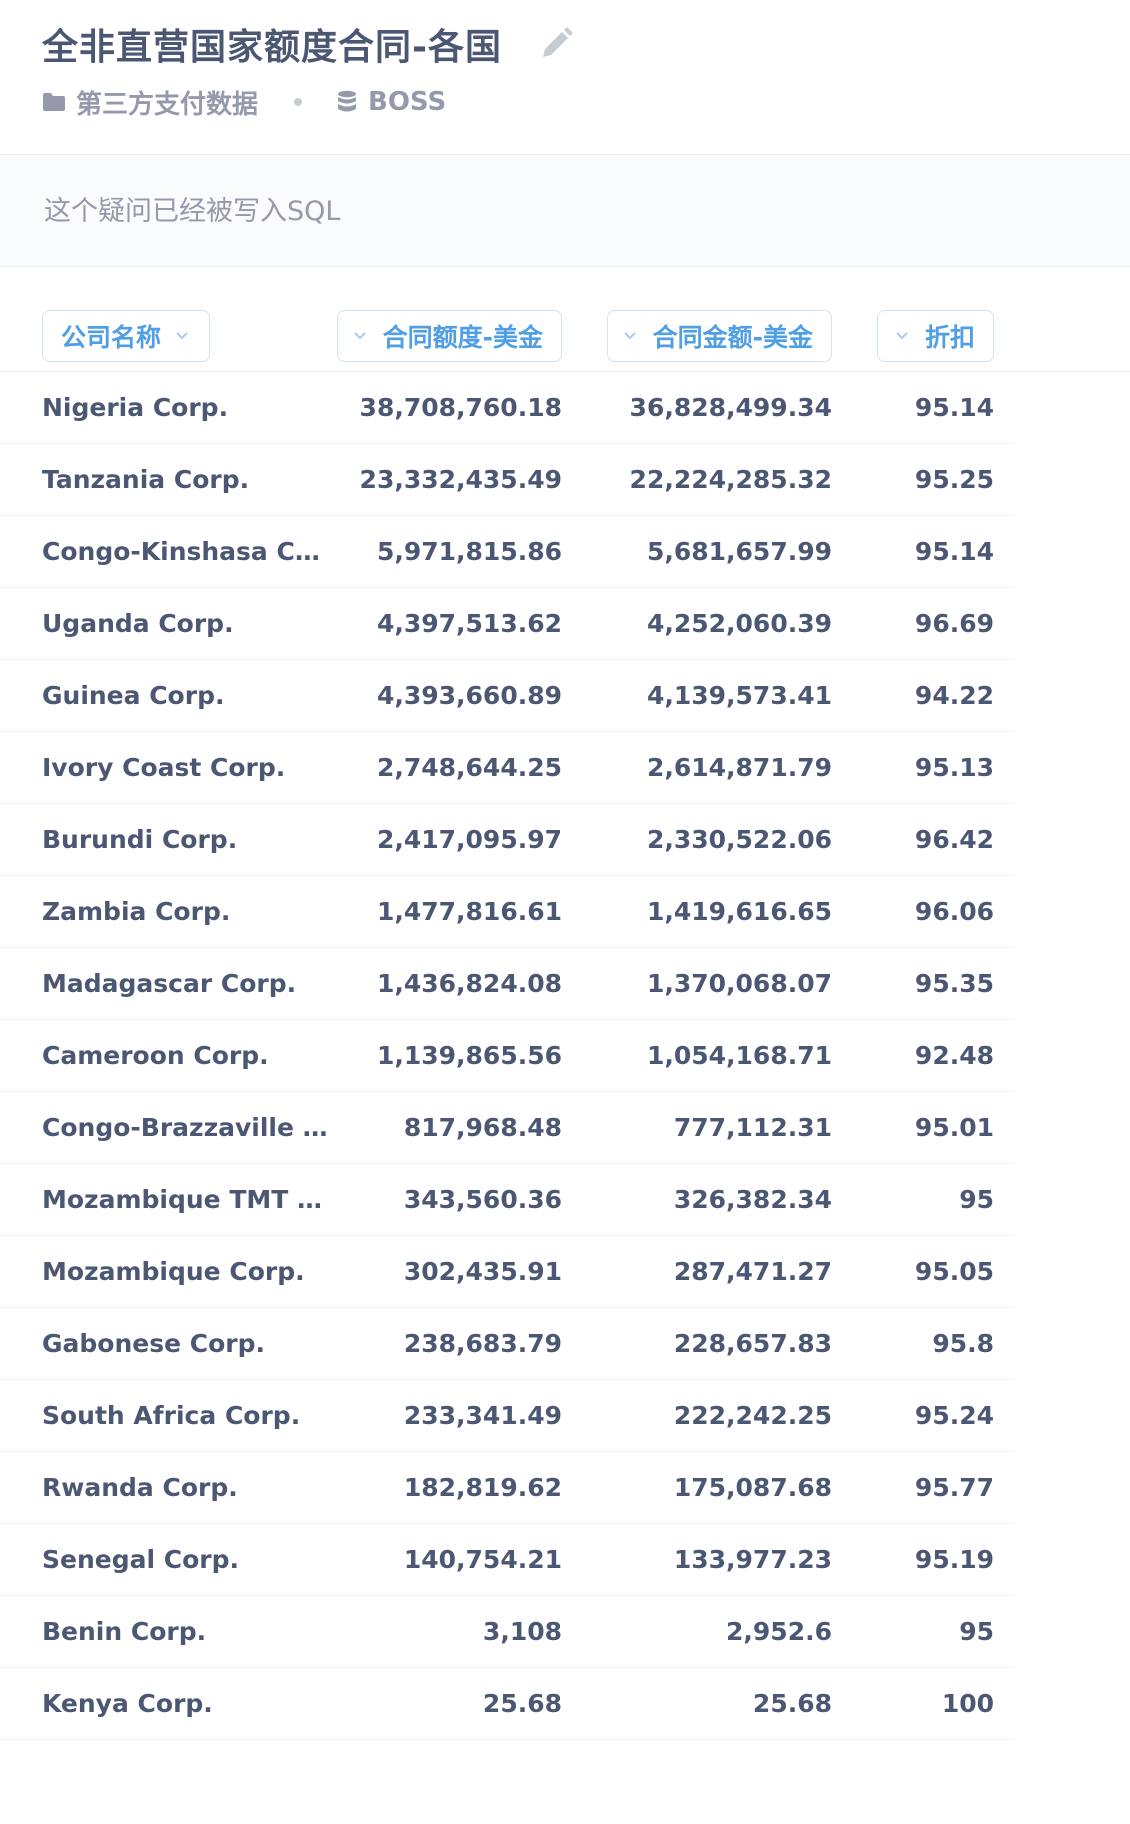  Describe the element at coordinates (565, 371) in the screenshot. I see `header-divider` at that location.